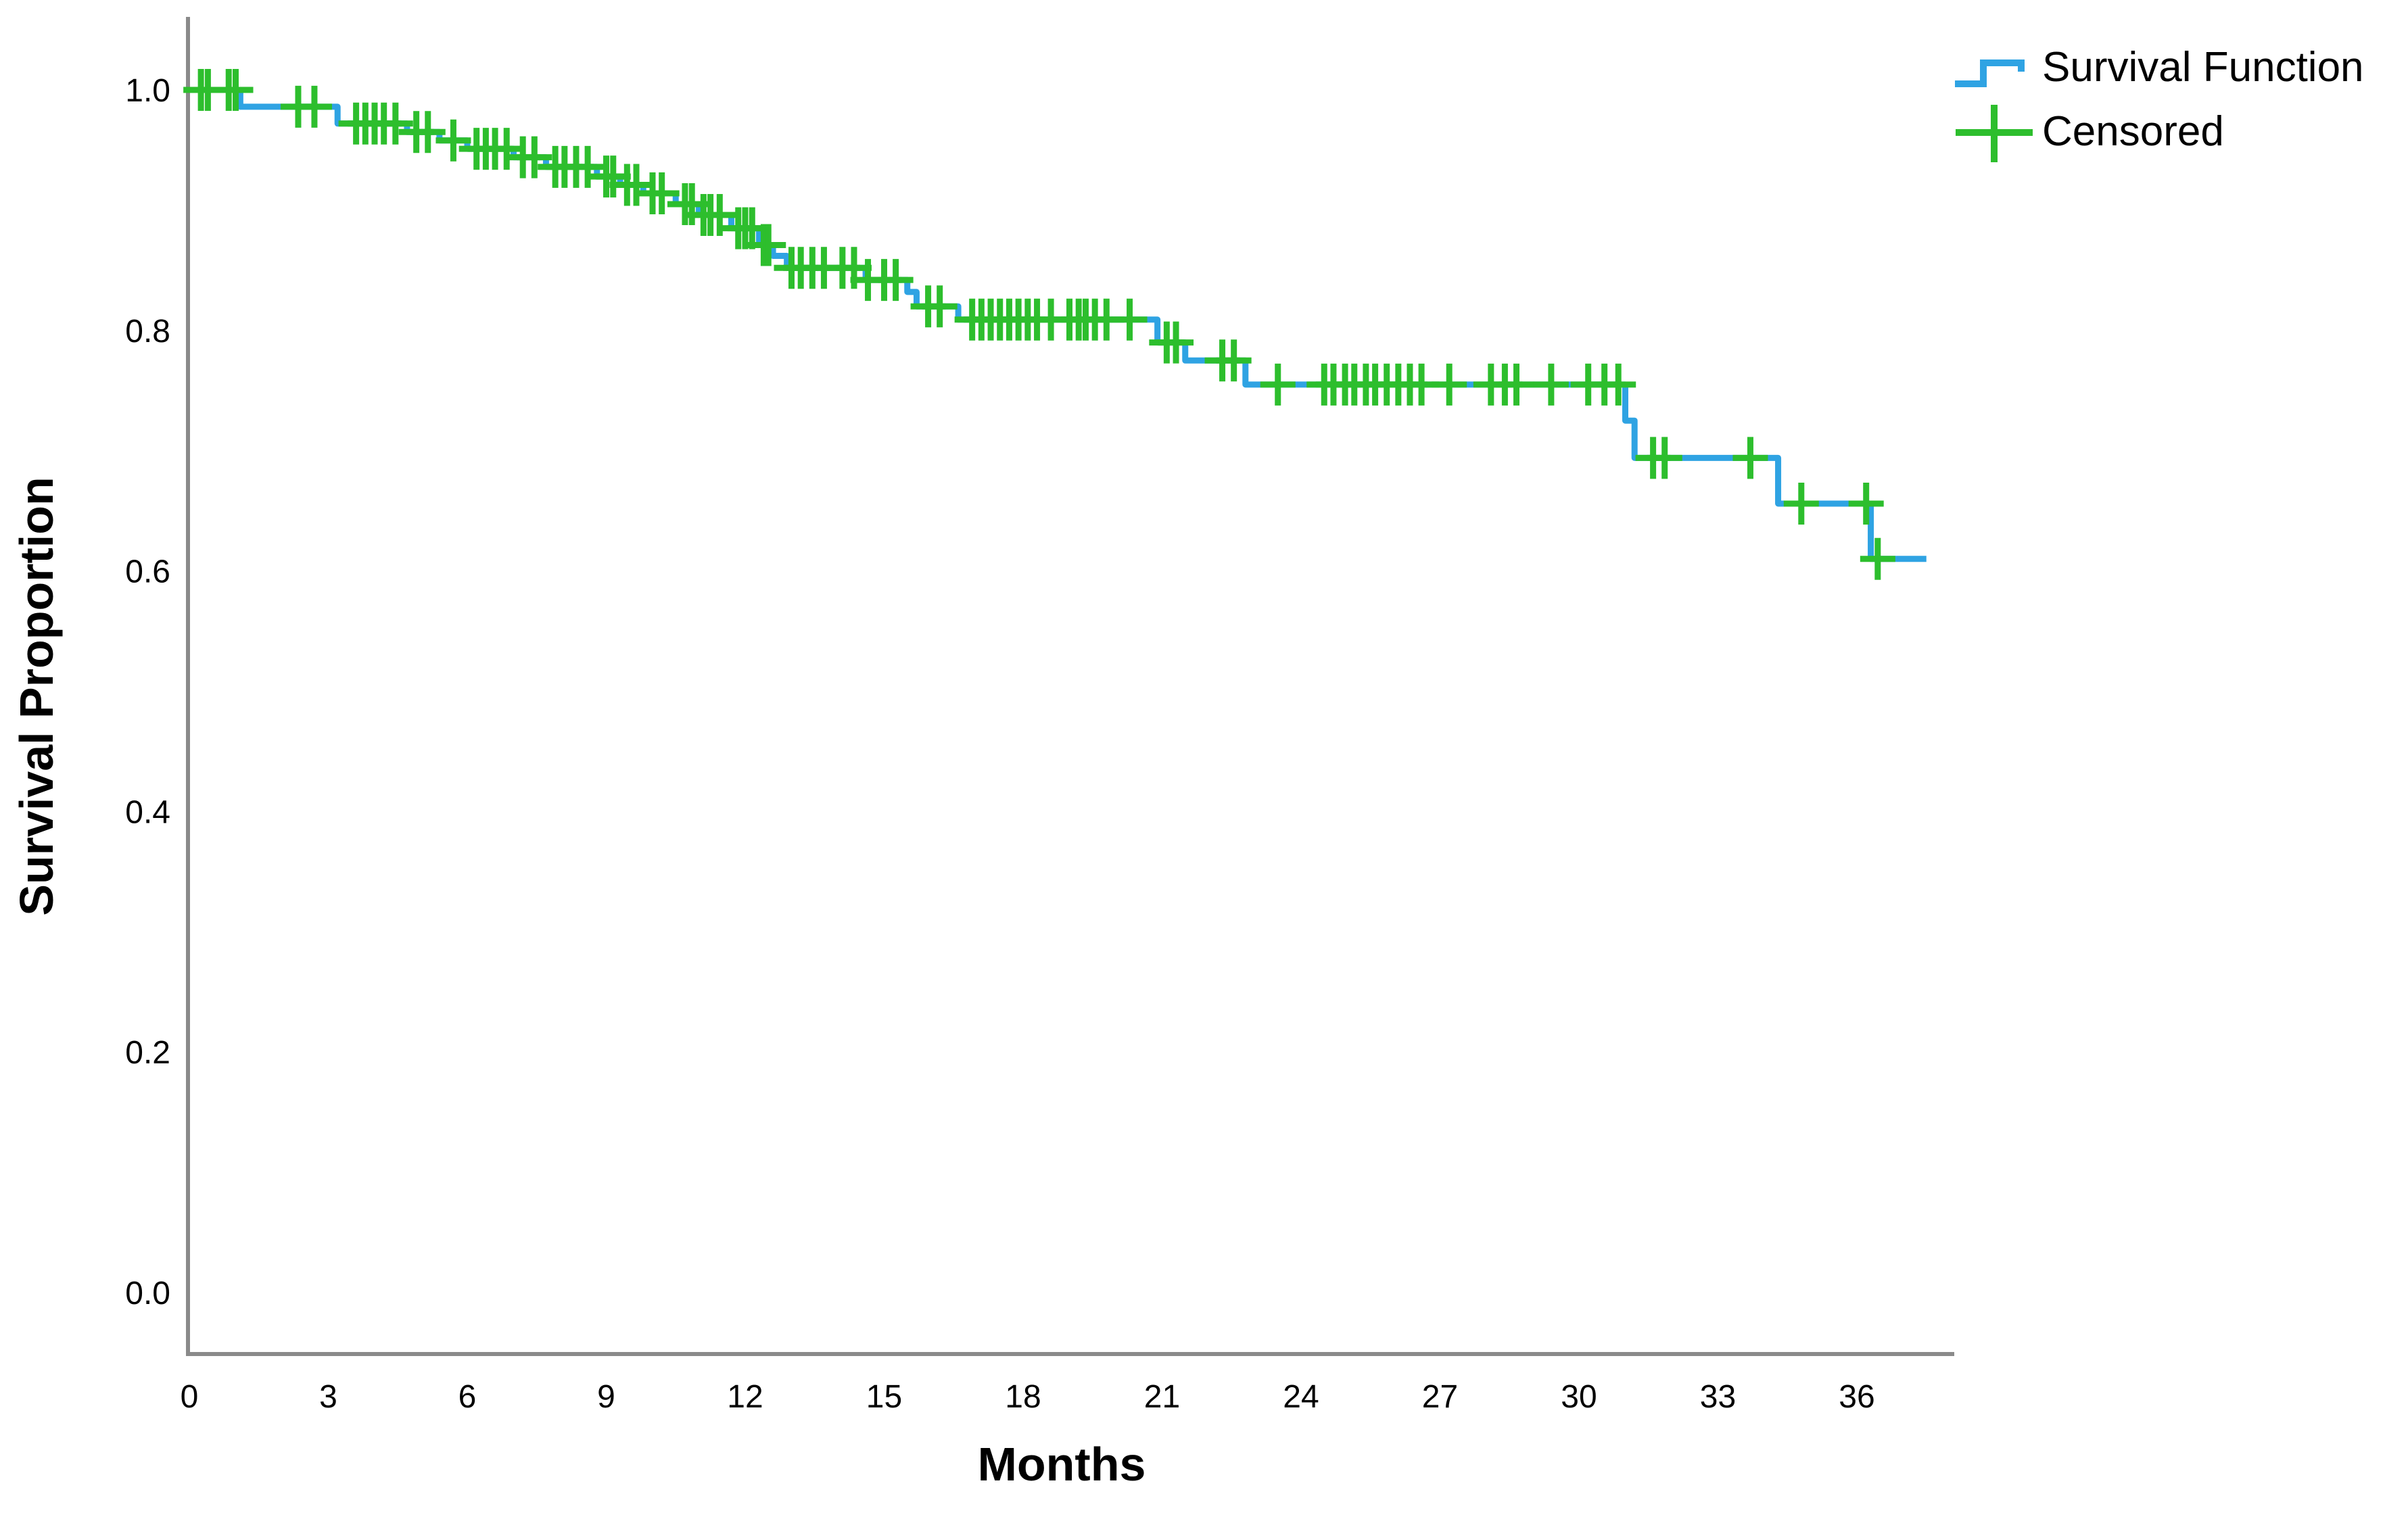 Image resolution: width=2408 pixels, height=1521 pixels. What do you see at coordinates (2159, 103) in the screenshot?
I see `legend: Survival Function Censored` at bounding box center [2159, 103].